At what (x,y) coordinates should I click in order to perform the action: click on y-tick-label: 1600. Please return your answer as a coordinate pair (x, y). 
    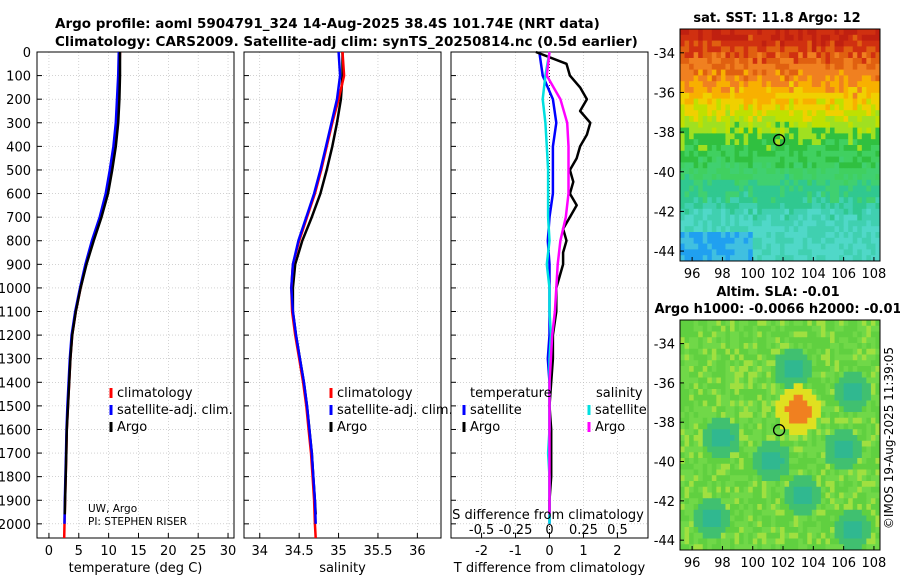
    Looking at the image, I should click on (15, 430).